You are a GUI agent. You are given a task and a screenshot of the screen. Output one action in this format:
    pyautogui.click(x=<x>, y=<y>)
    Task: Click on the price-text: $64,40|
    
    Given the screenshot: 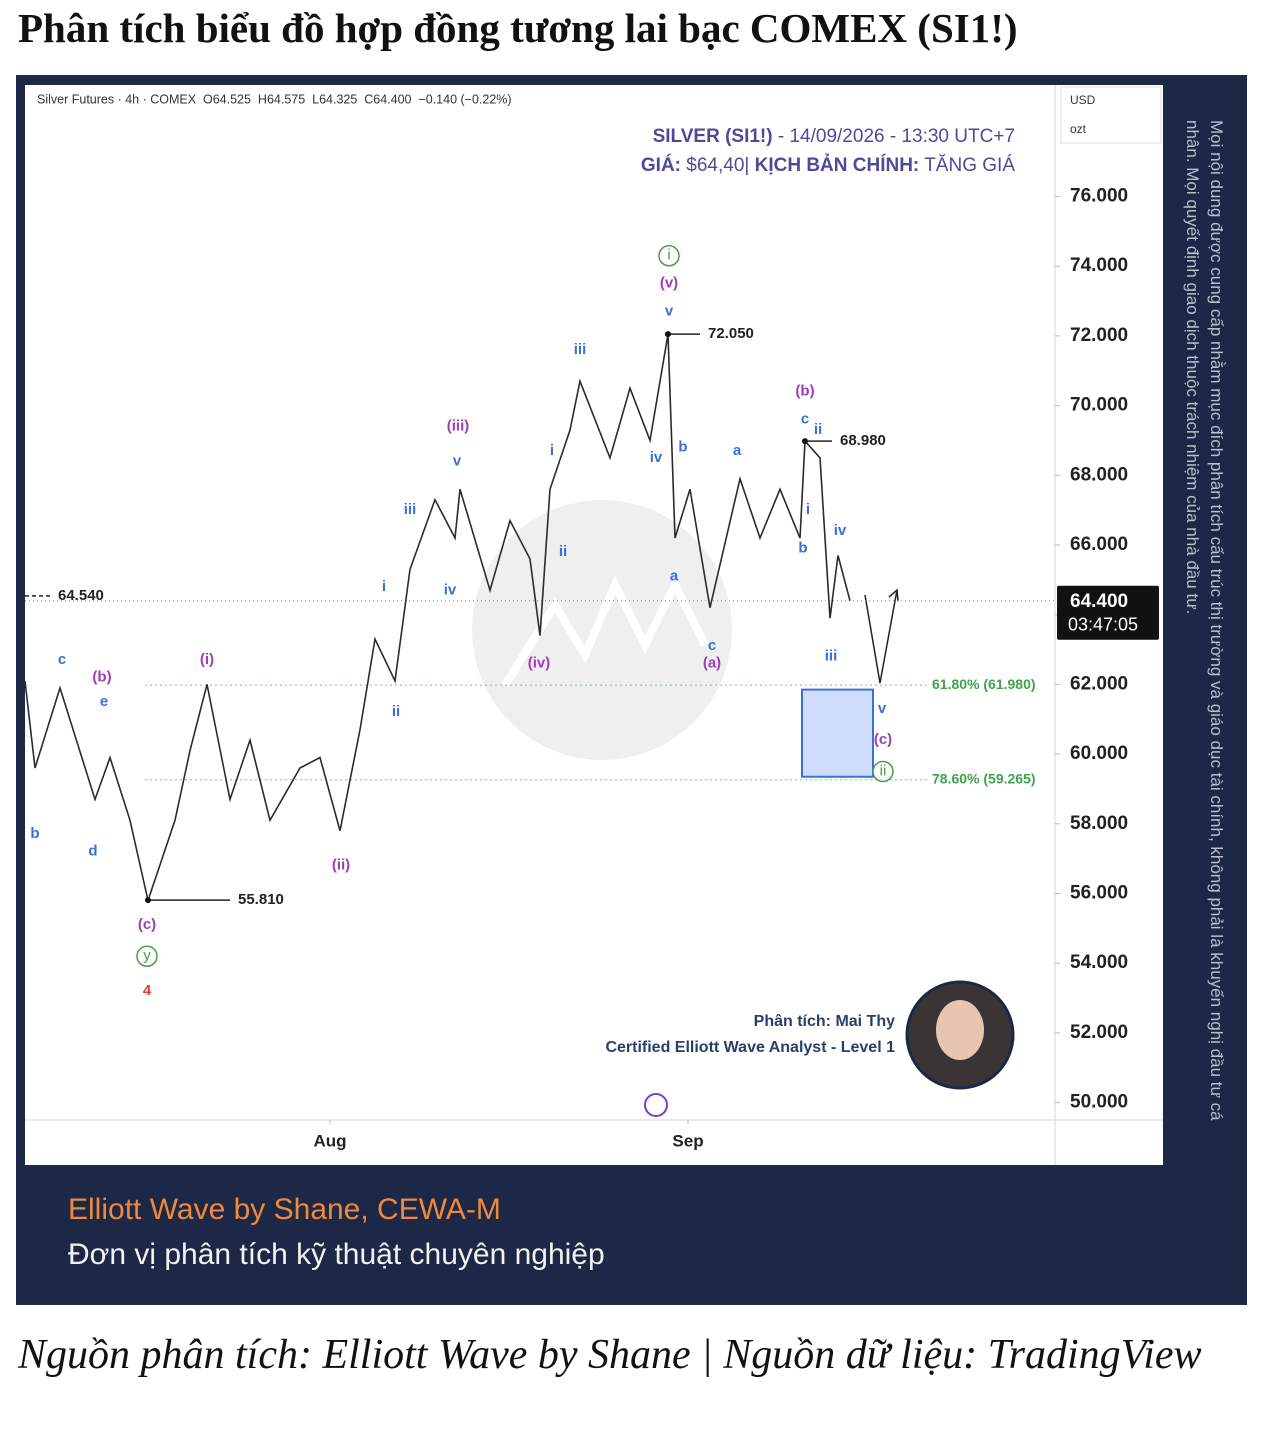 What is the action you would take?
    pyautogui.click(x=718, y=165)
    